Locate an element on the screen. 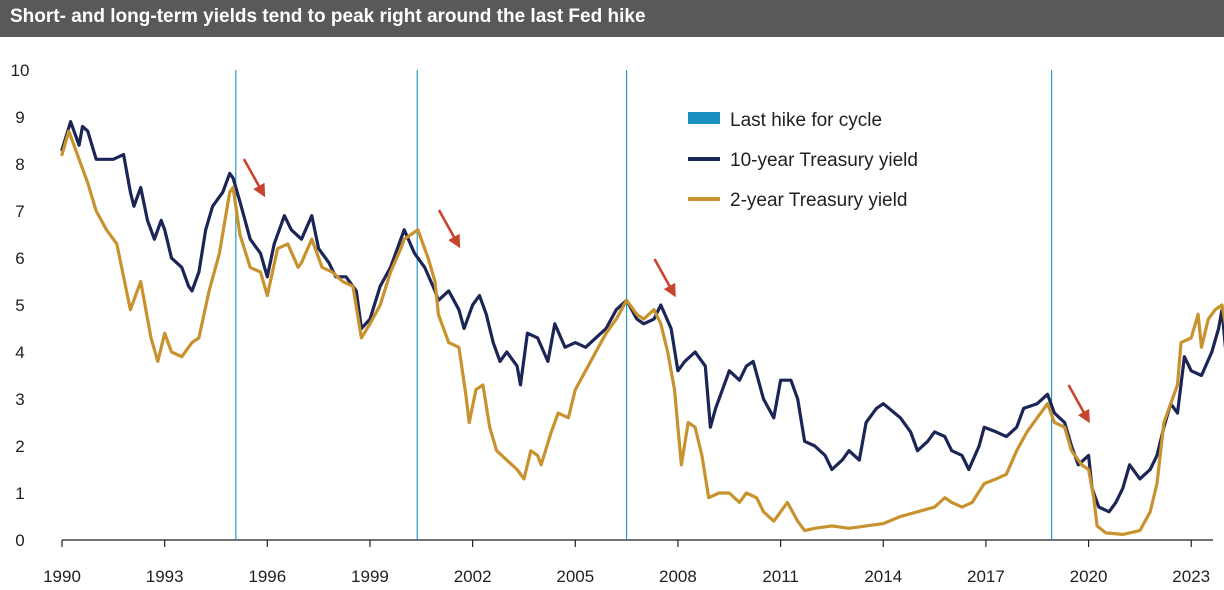 The height and width of the screenshot is (590, 1224). y-tick-label: 2 is located at coordinates (19, 446).